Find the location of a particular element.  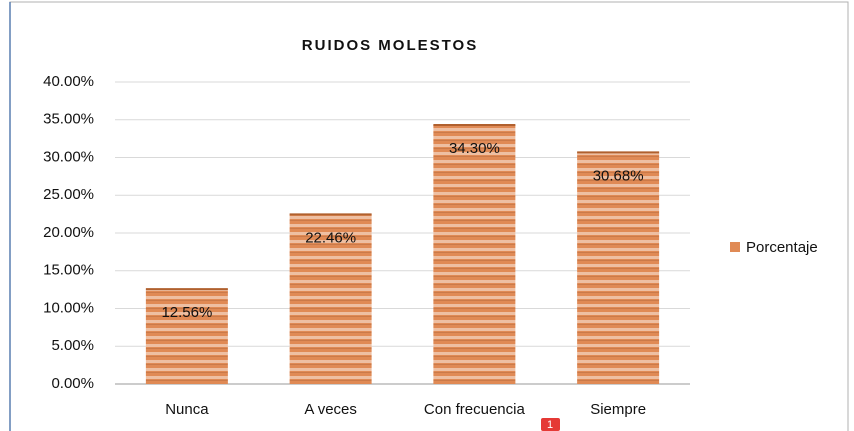

data-label: 30.68% is located at coordinates (618, 175).